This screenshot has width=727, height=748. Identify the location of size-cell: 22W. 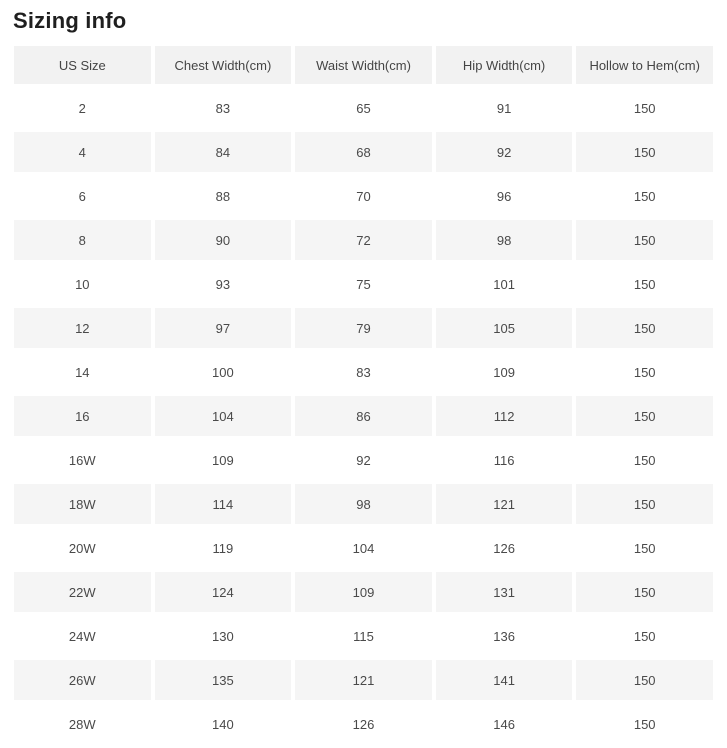
(82, 592).